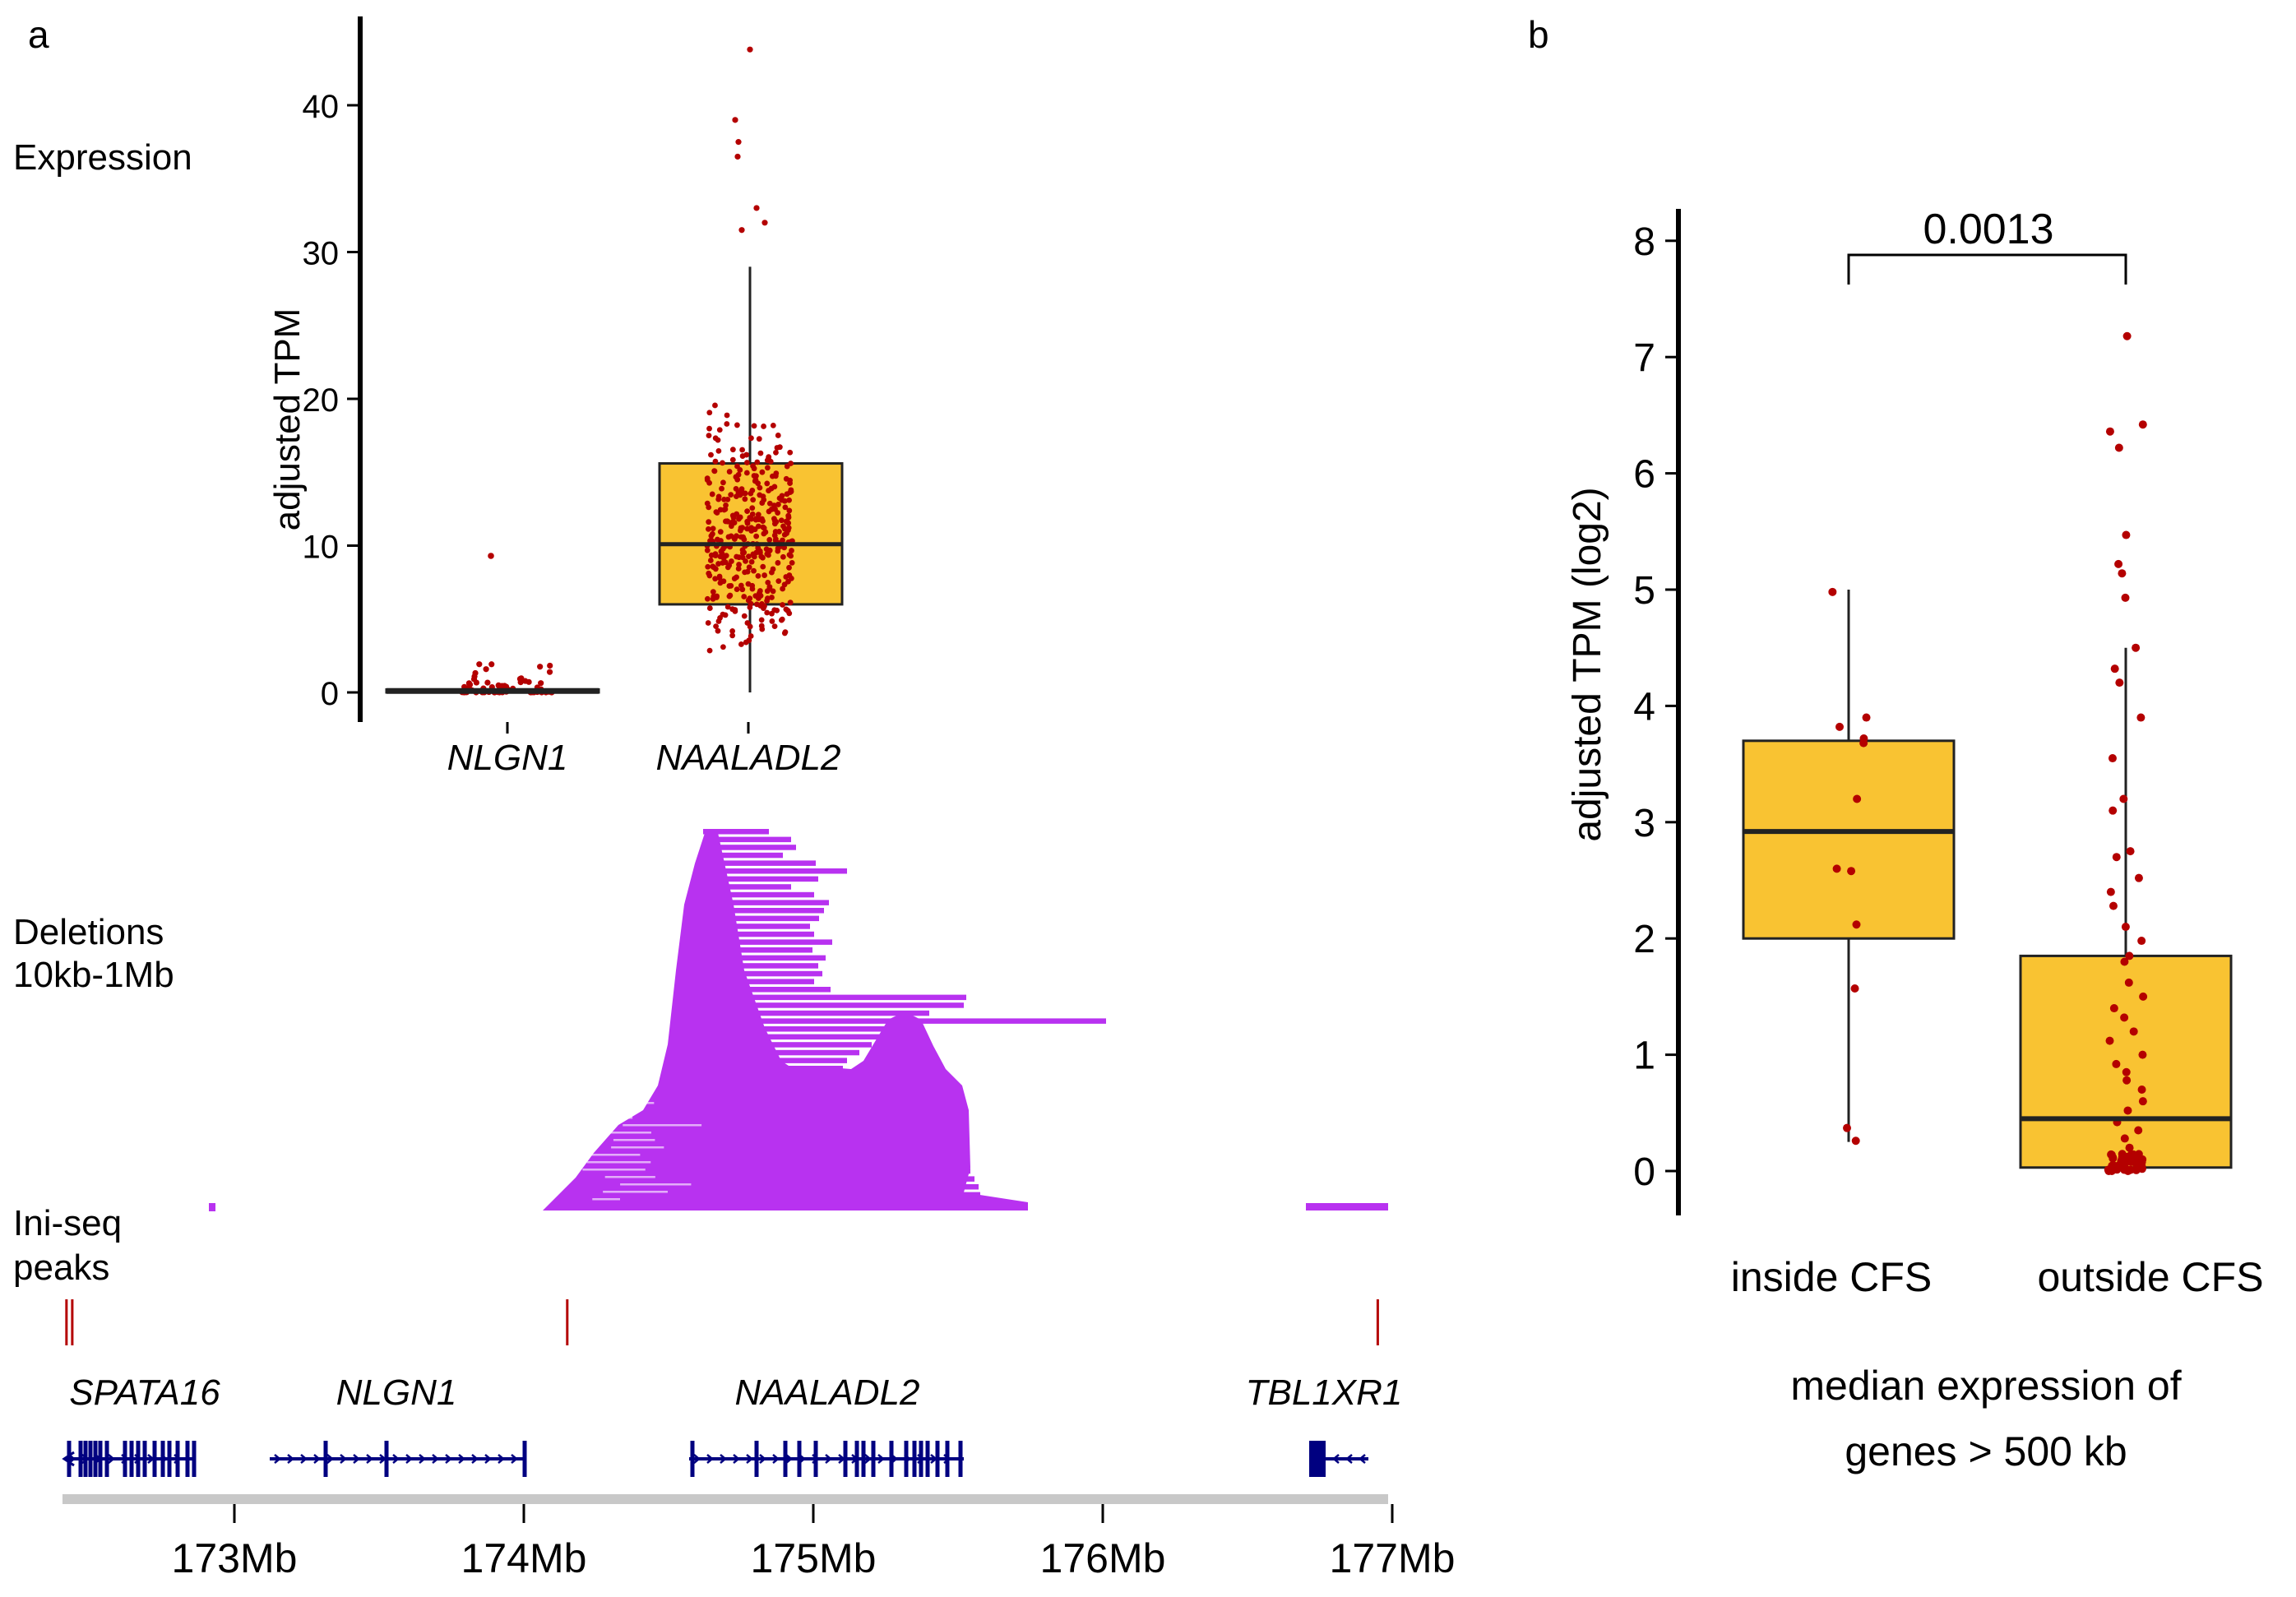  Describe the element at coordinates (1644, 591) in the screenshot. I see `cfs-y-tick-label: 5` at that location.